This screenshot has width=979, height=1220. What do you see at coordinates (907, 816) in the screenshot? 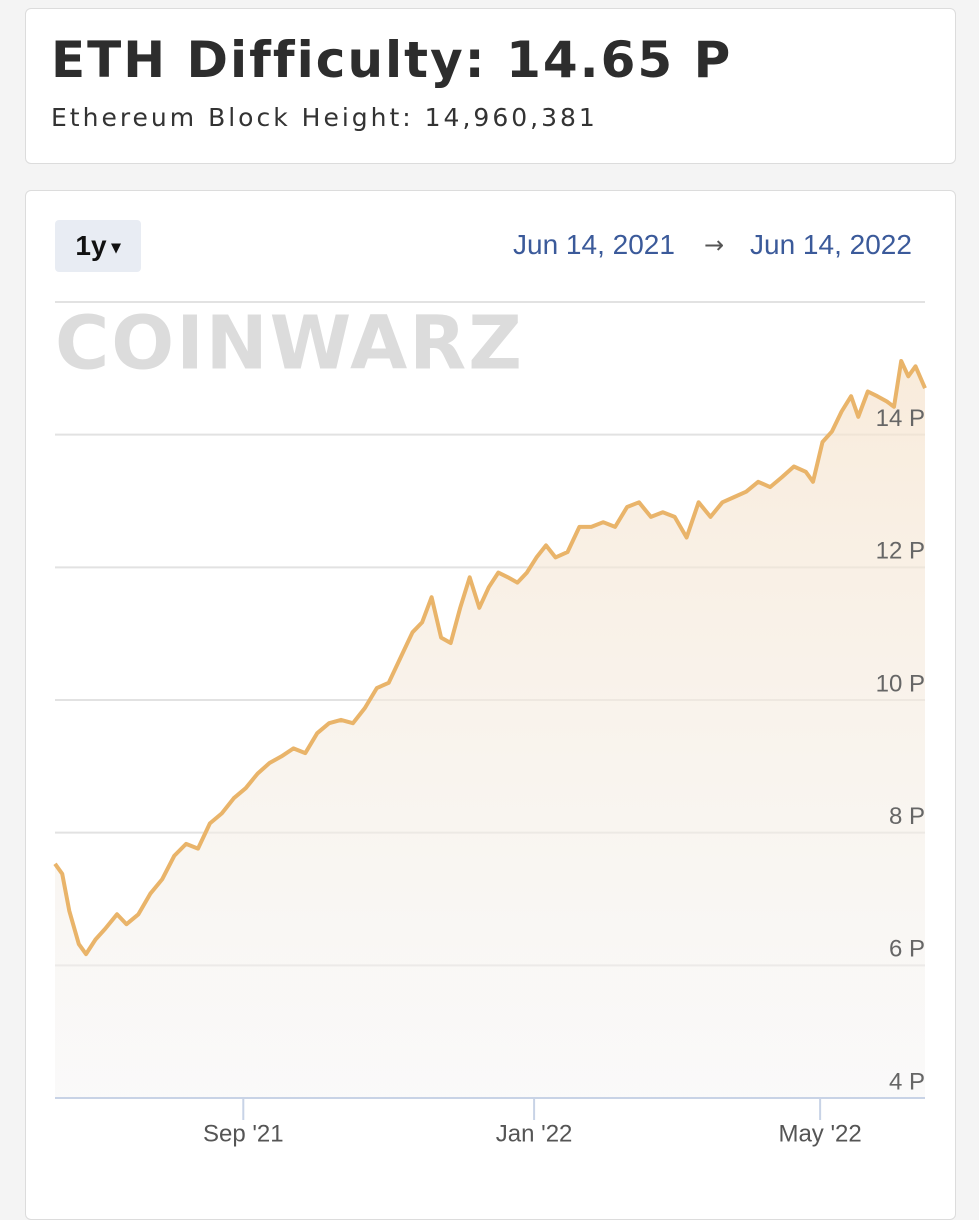
I see `y-tick-label: 8 P` at bounding box center [907, 816].